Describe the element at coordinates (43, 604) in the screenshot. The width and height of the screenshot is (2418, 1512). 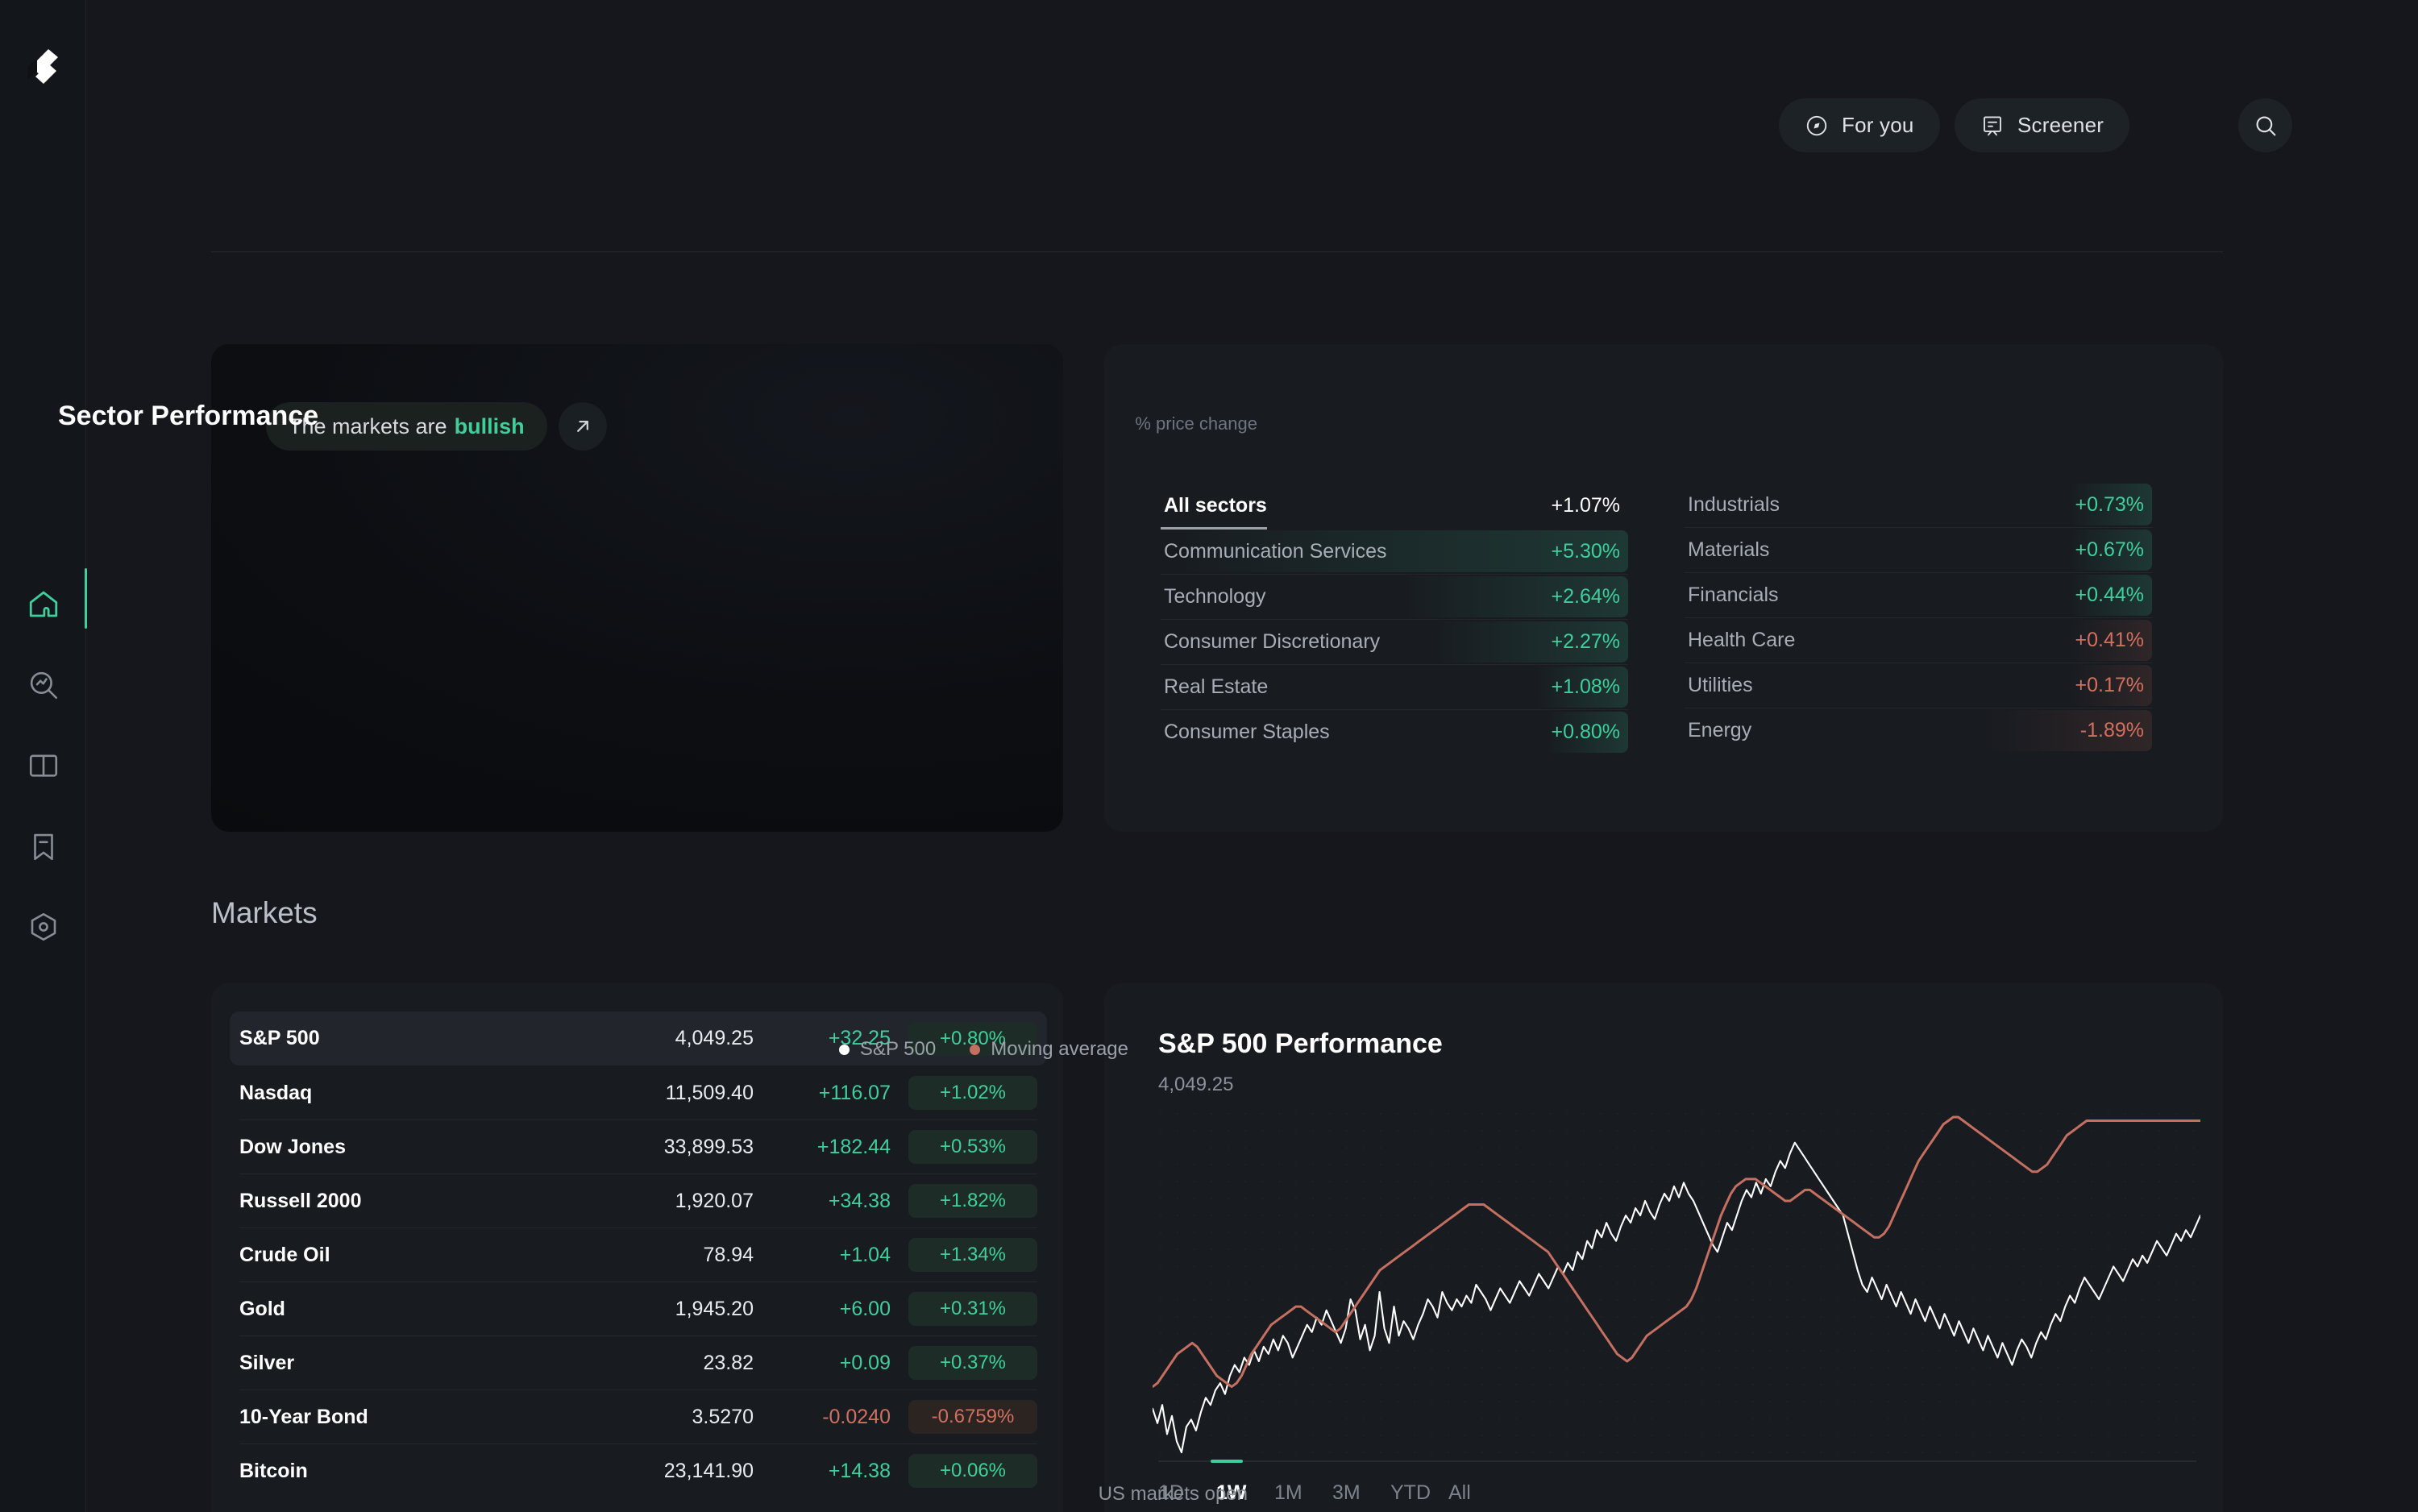
I see `sidebar-item-home` at that location.